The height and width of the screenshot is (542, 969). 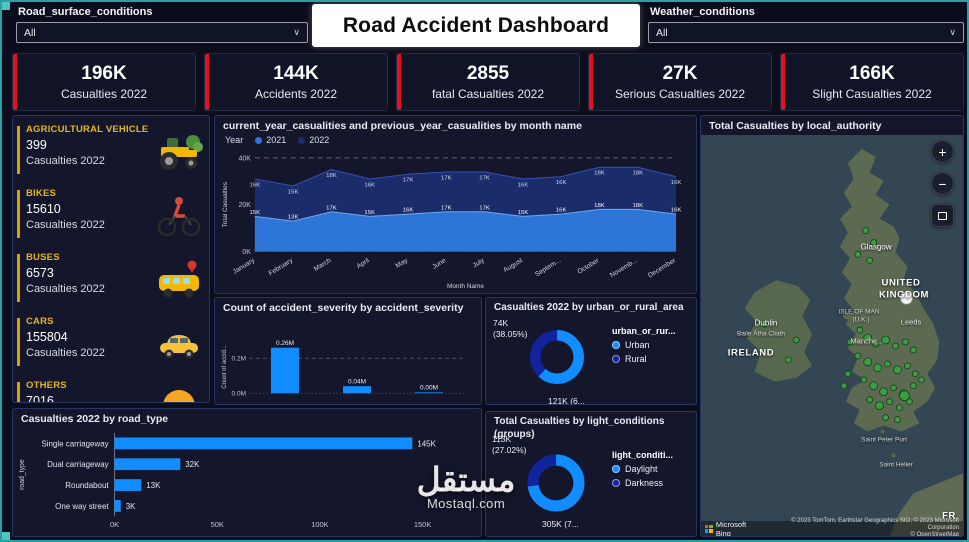 I want to click on svg-text: June, so click(x=439, y=264).